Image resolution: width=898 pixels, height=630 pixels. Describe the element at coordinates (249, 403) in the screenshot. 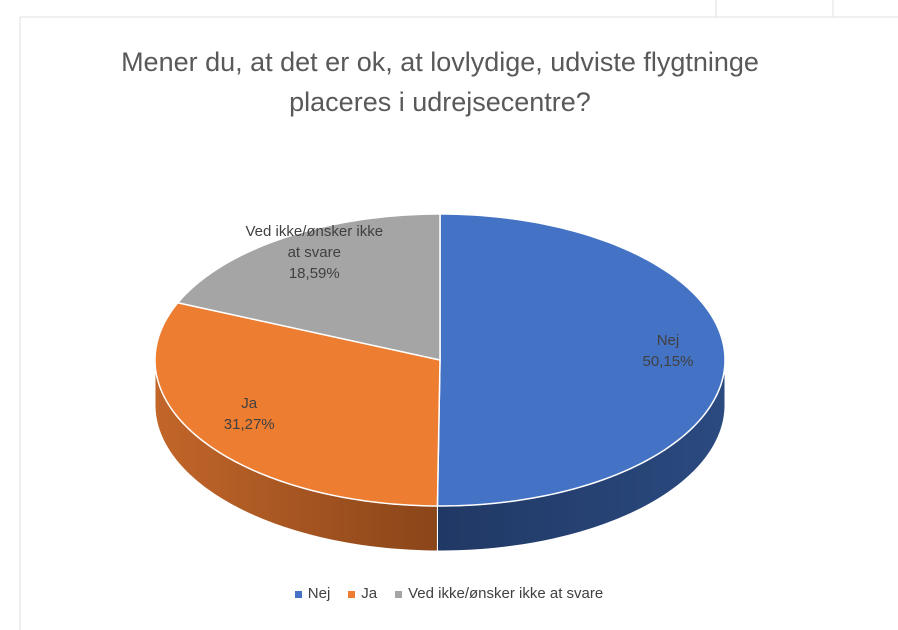

I see `data-label-name: Ja` at that location.